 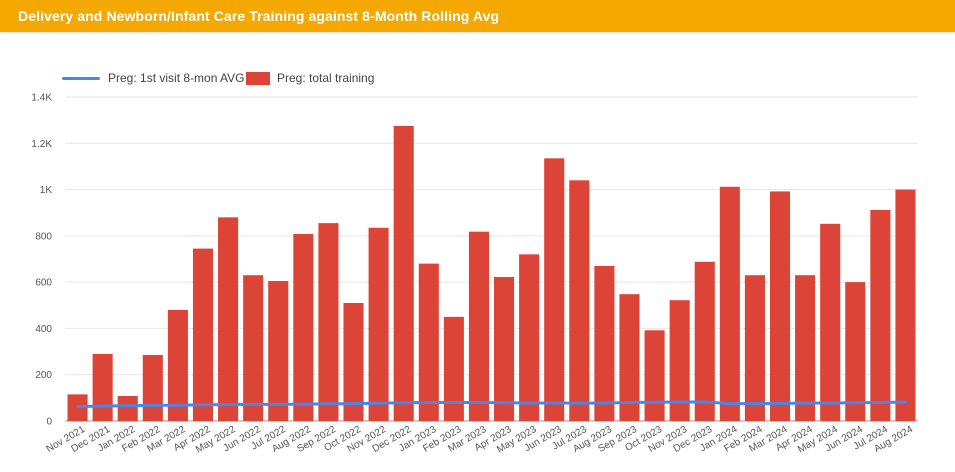 I want to click on legend-item-line: Preg: 1st visit 8-mon AVG, so click(x=153, y=78).